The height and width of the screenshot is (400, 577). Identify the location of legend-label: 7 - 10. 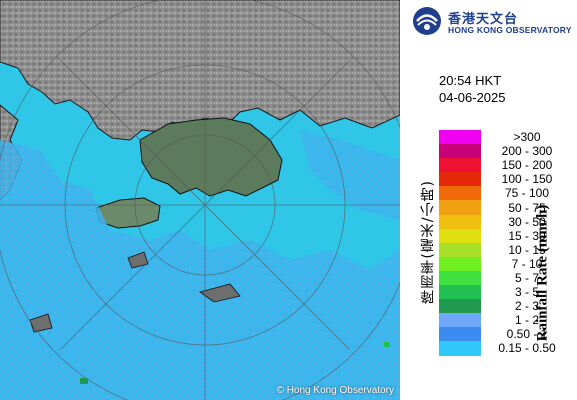
(527, 263).